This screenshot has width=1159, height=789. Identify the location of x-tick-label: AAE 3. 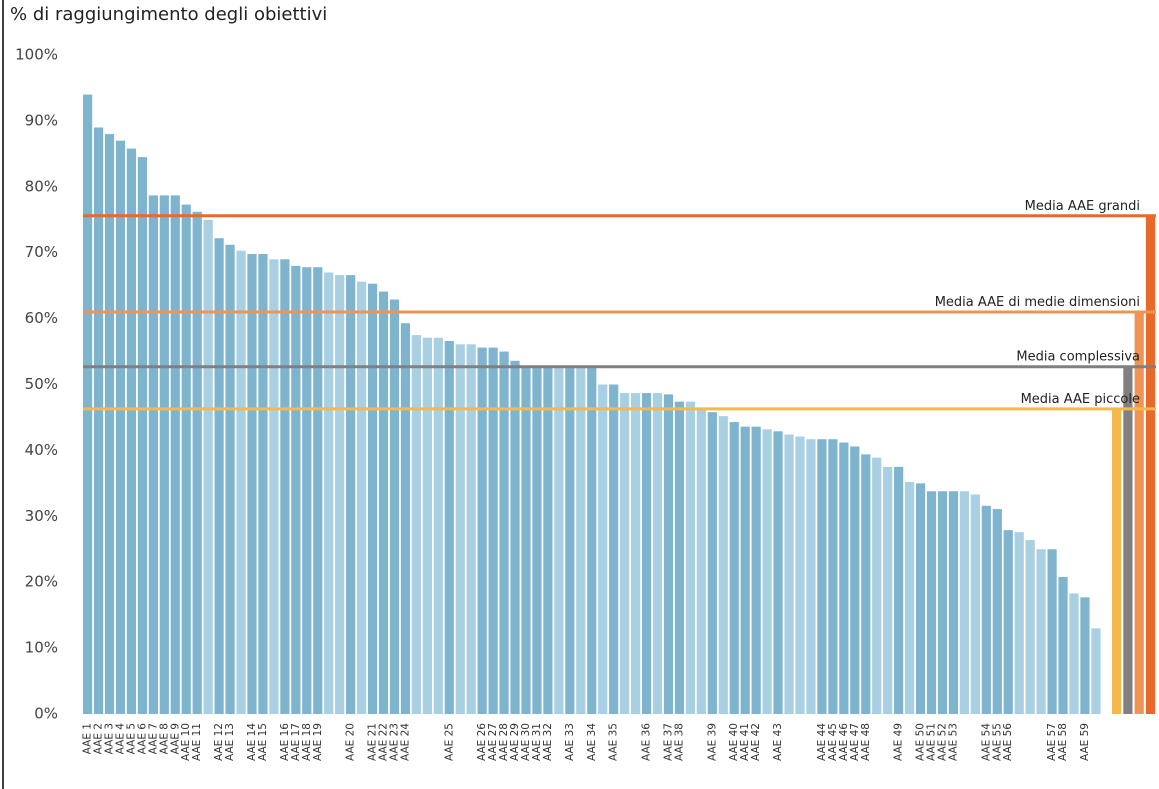
(110, 738).